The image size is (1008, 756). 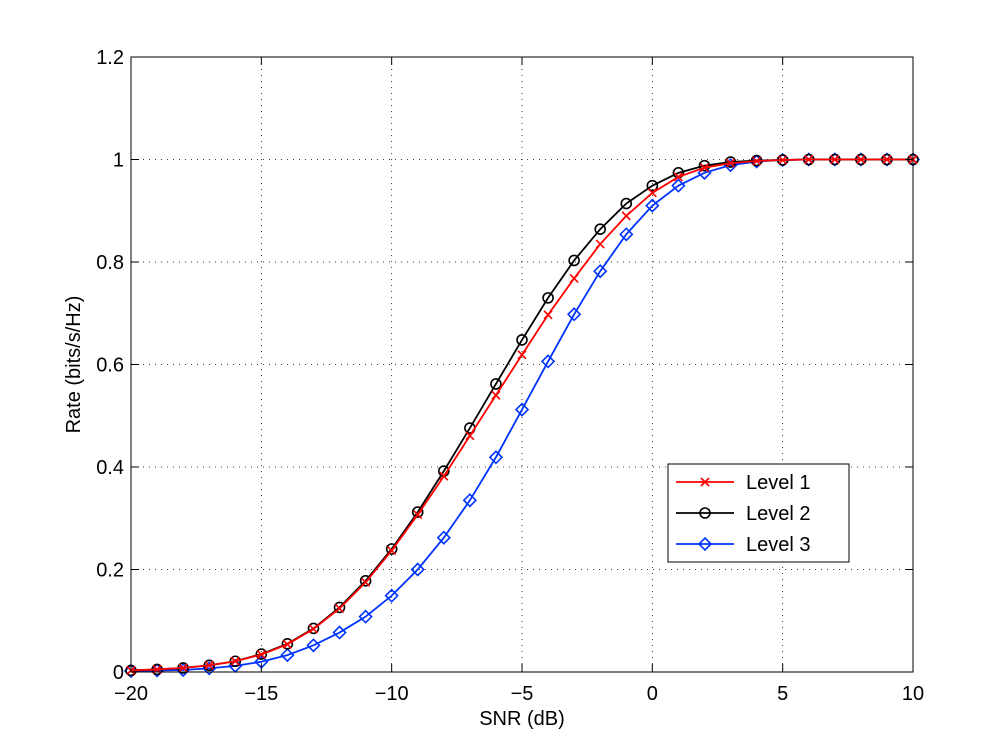 I want to click on x-tick-label: −15, so click(x=261, y=694).